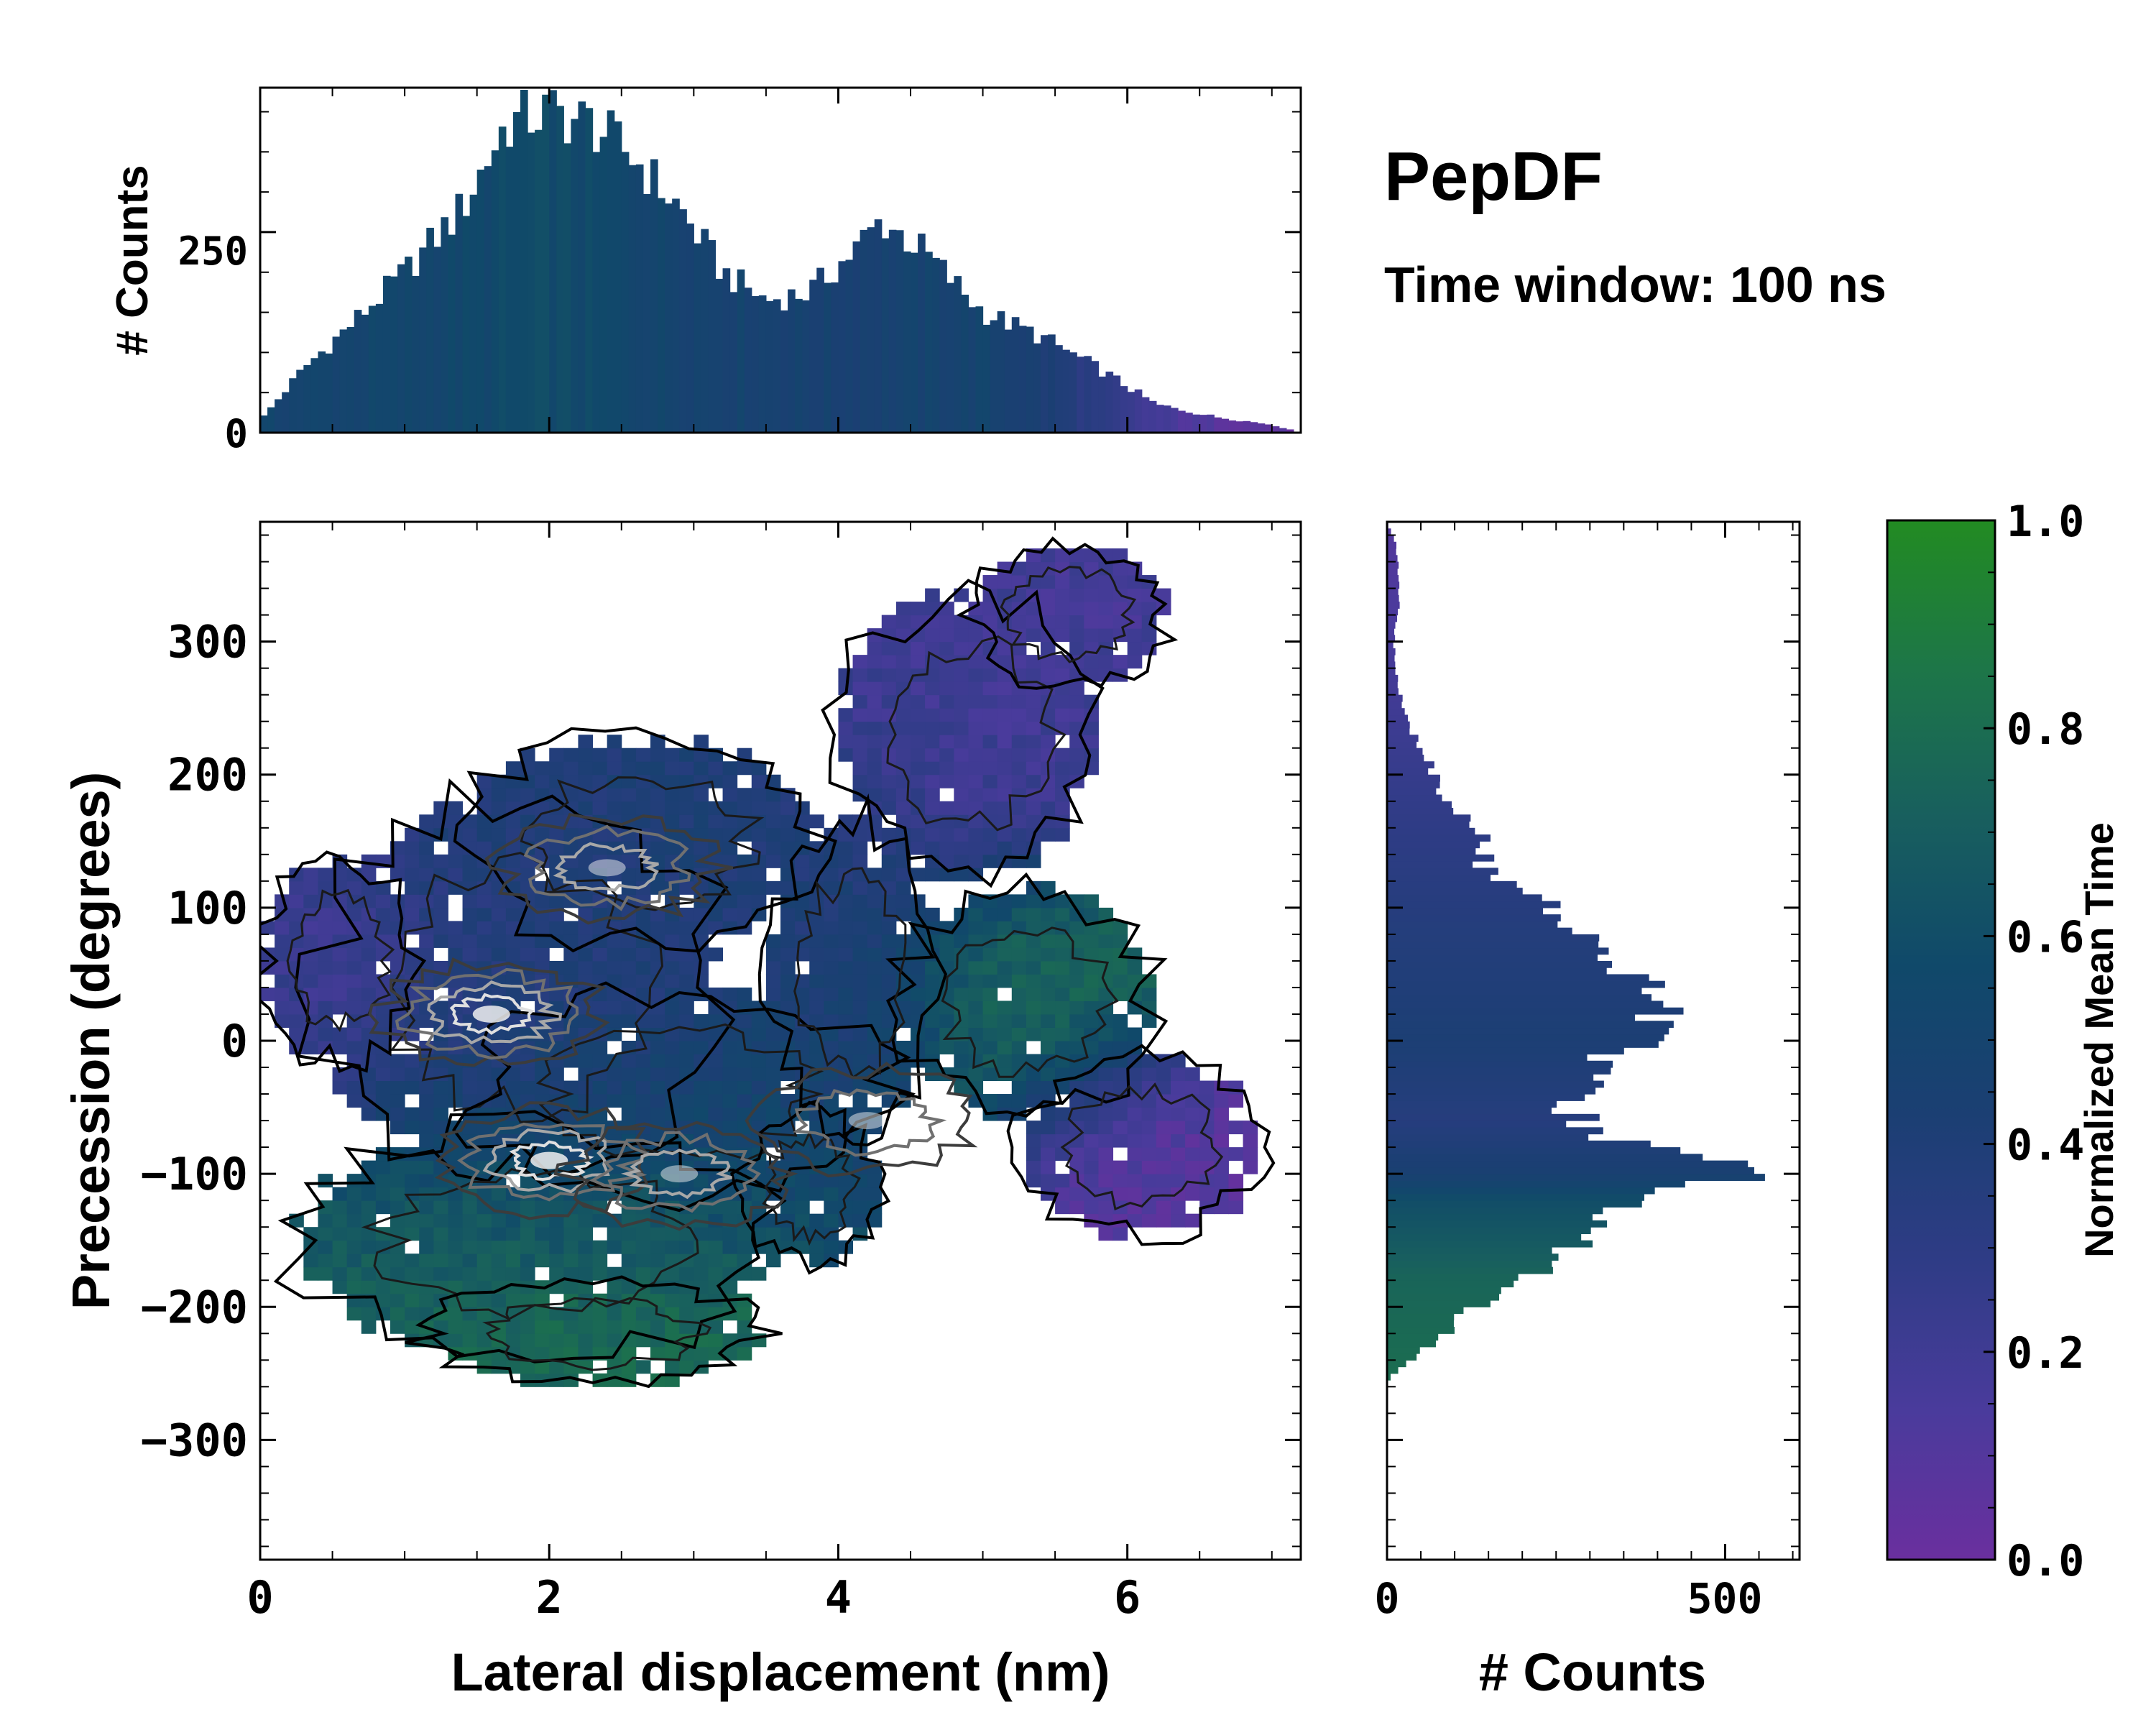 The height and width of the screenshot is (1725, 2156). Describe the element at coordinates (1030, 1002) in the screenshot. I see `heatmap-inner-contour` at that location.